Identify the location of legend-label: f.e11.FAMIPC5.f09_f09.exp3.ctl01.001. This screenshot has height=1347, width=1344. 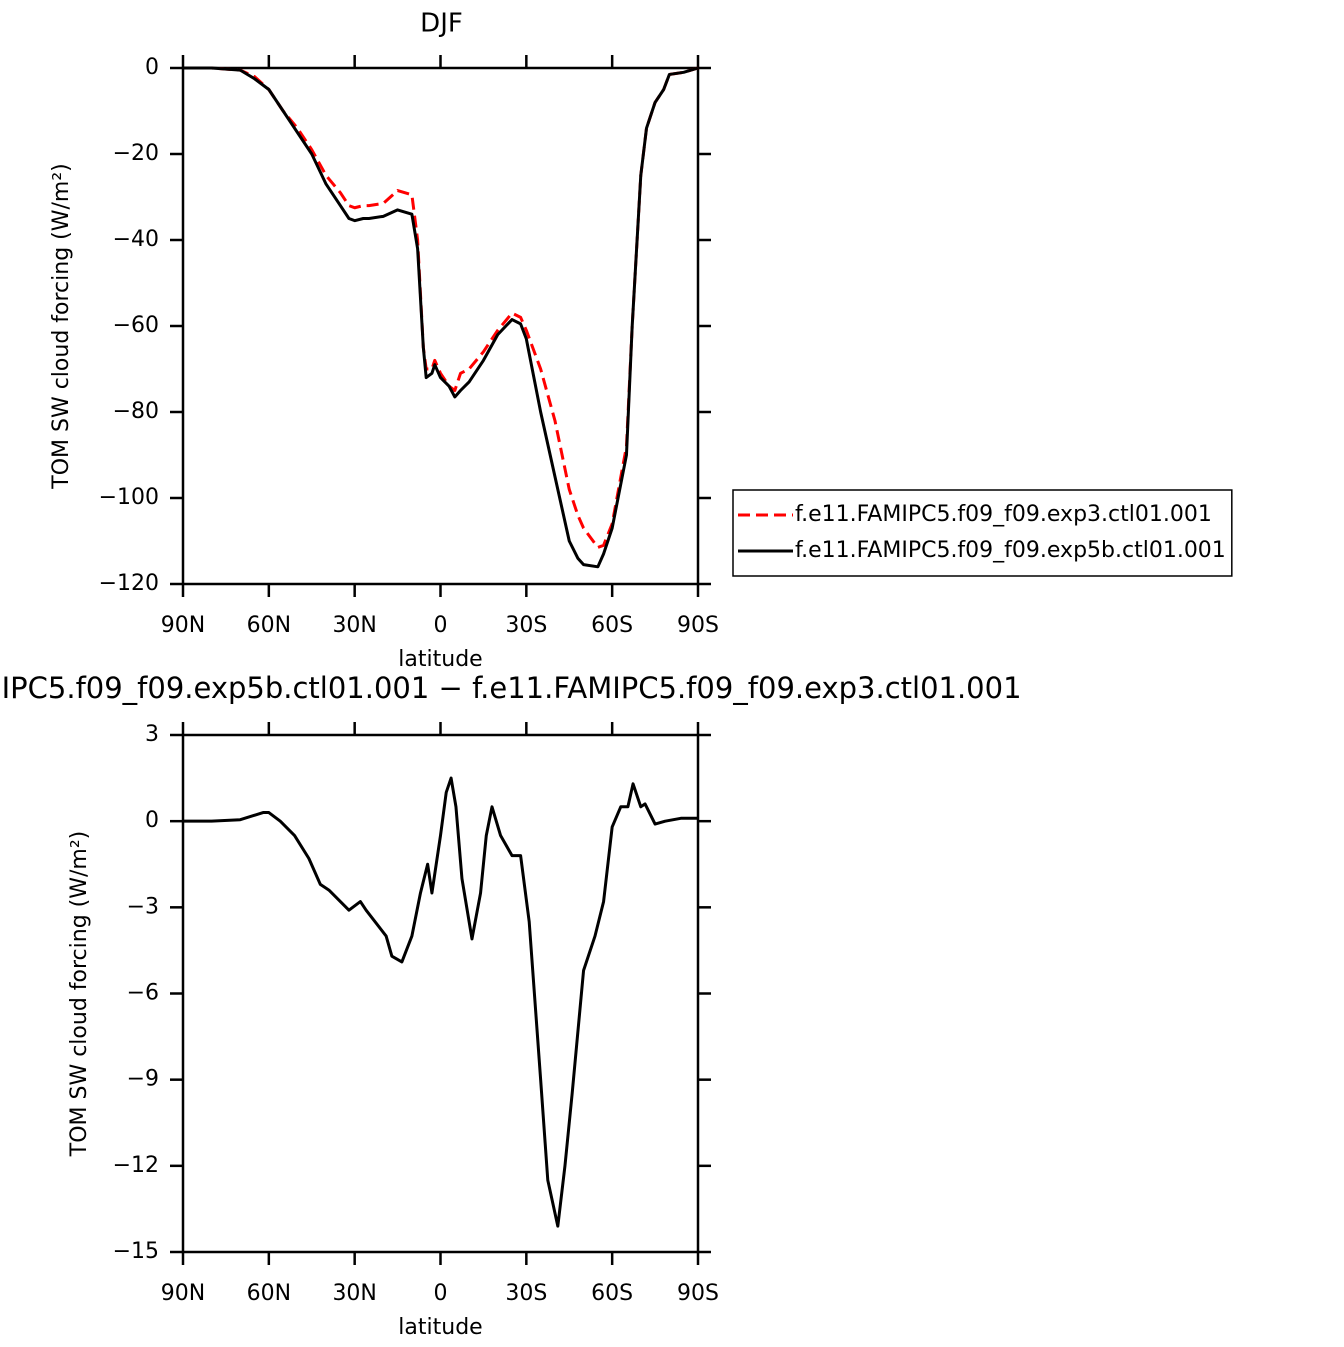
(1003, 514).